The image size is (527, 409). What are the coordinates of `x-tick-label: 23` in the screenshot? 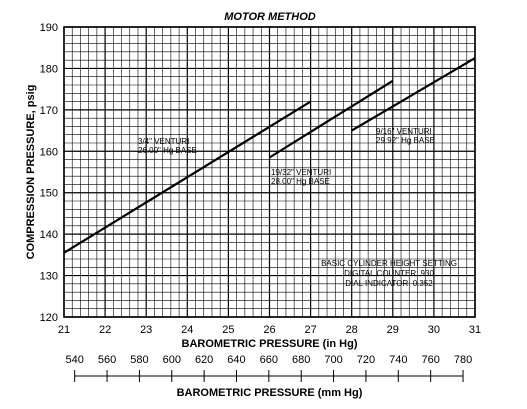 It's located at (146, 330).